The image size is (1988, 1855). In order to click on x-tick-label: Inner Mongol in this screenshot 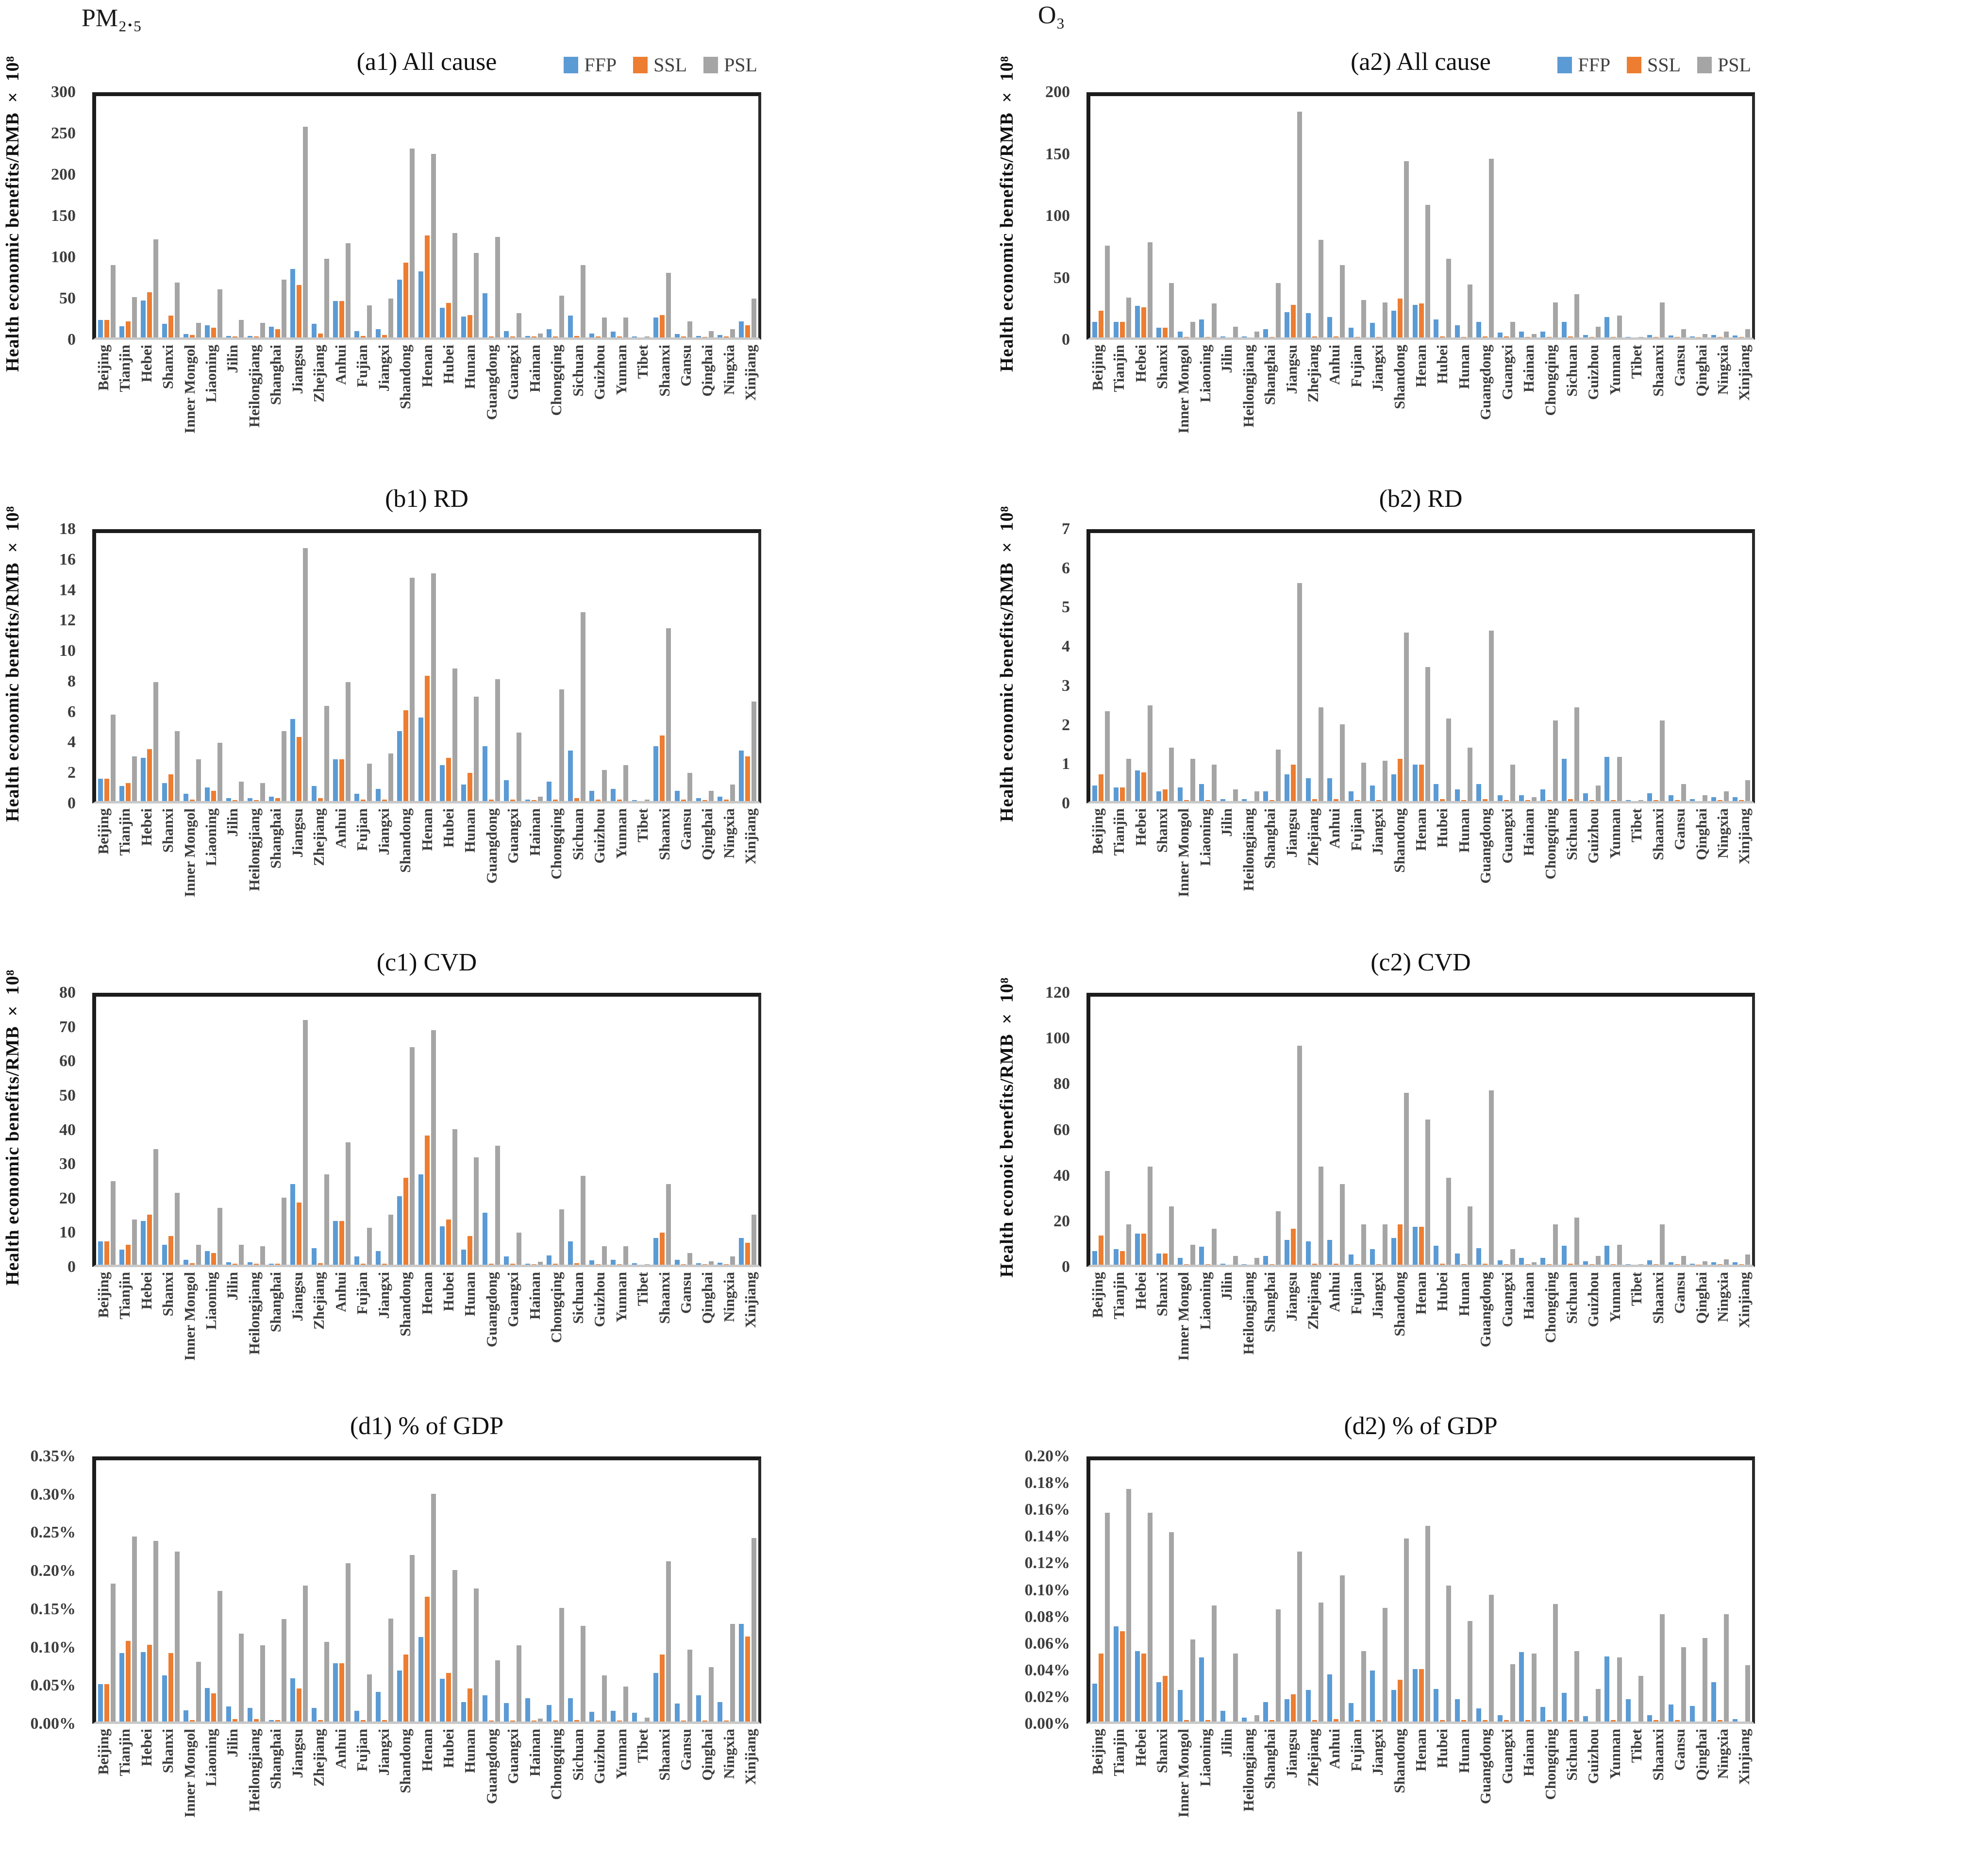, I will do `click(189, 389)`.